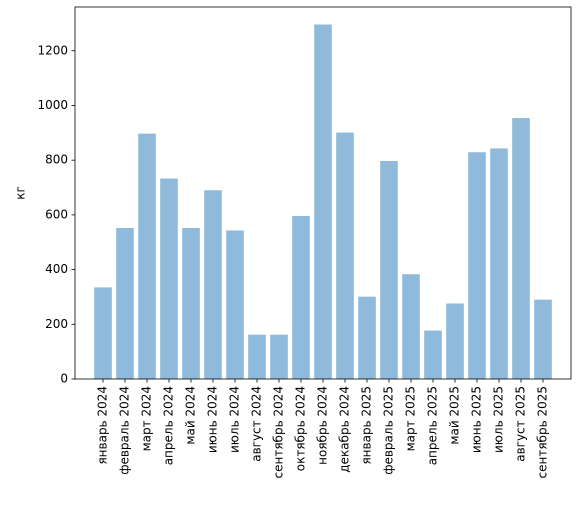  What do you see at coordinates (367, 425) in the screenshot?
I see `x-tick-label: январь 2025` at bounding box center [367, 425].